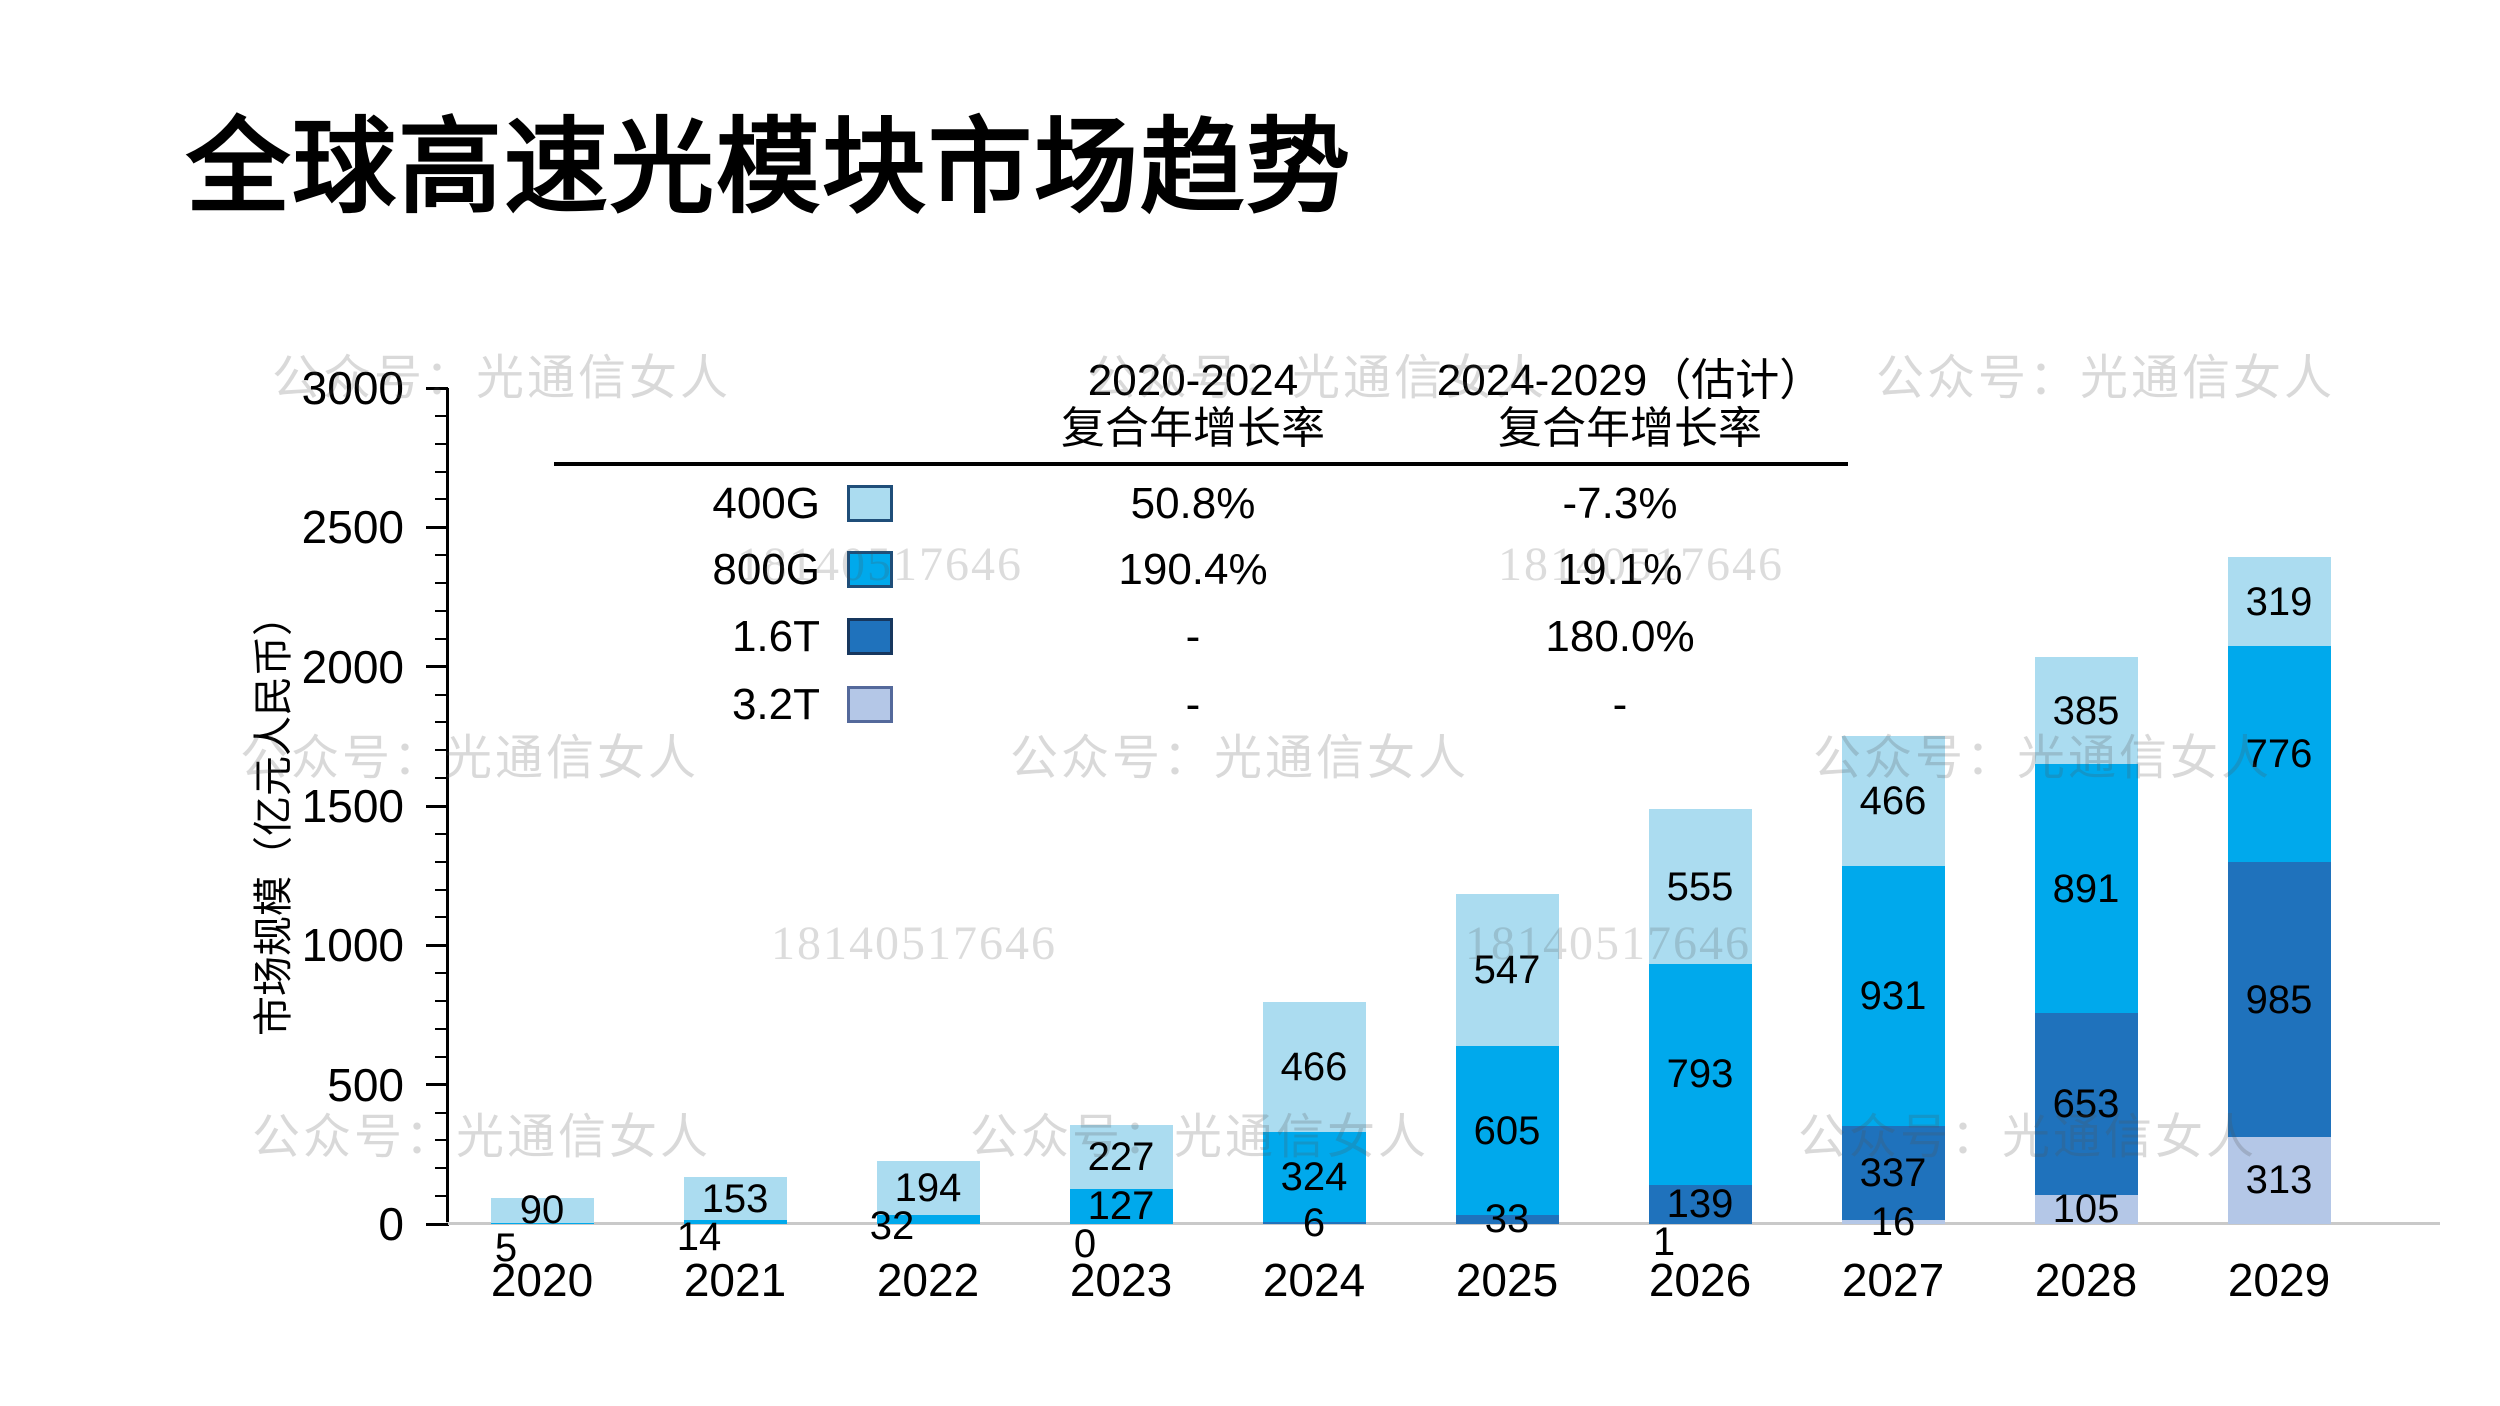  Describe the element at coordinates (1700, 1074) in the screenshot. I see `bar-segment-800G-2026` at that location.